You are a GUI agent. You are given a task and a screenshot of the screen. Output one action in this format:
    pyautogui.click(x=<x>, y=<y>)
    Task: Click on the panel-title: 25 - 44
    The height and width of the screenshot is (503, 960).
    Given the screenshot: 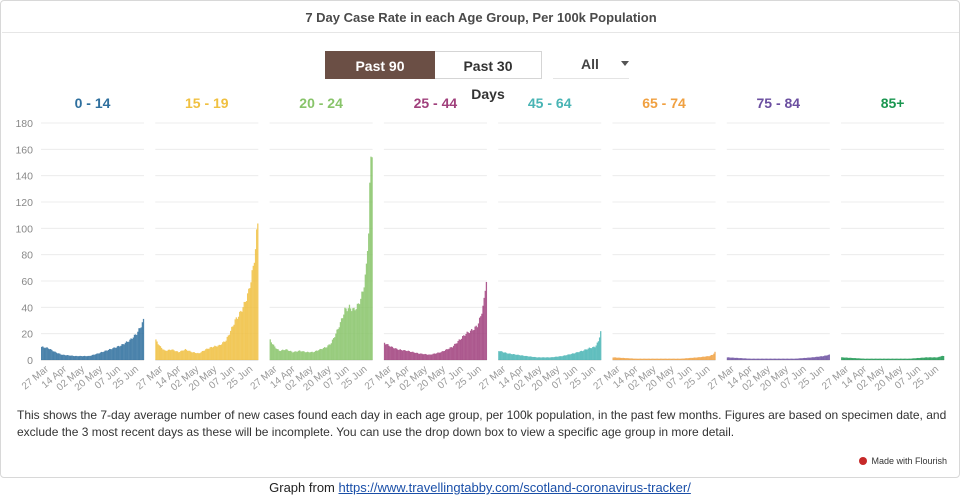 What is the action you would take?
    pyautogui.click(x=436, y=103)
    